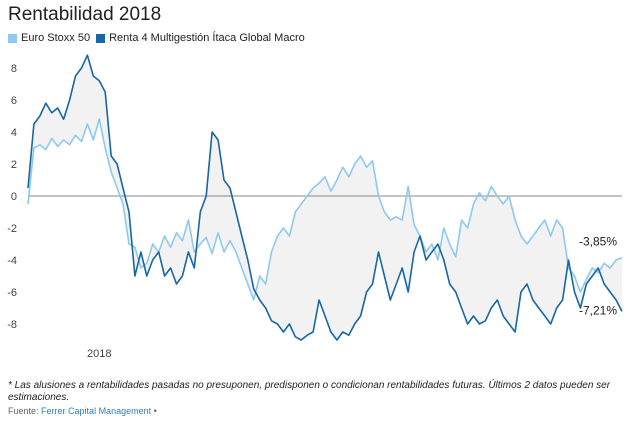 This screenshot has width=636, height=421. What do you see at coordinates (85, 14) in the screenshot?
I see `chart-title: Rentabilidad 2018` at bounding box center [85, 14].